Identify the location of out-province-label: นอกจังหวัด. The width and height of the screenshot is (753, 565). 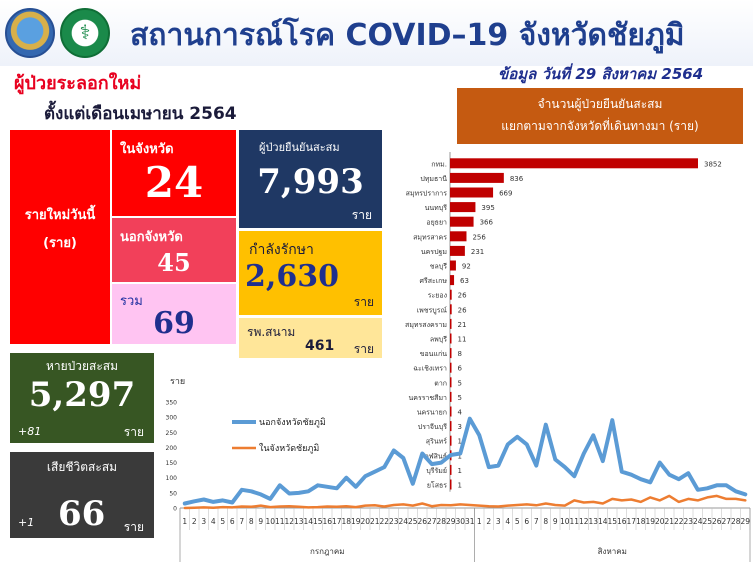
(151, 237).